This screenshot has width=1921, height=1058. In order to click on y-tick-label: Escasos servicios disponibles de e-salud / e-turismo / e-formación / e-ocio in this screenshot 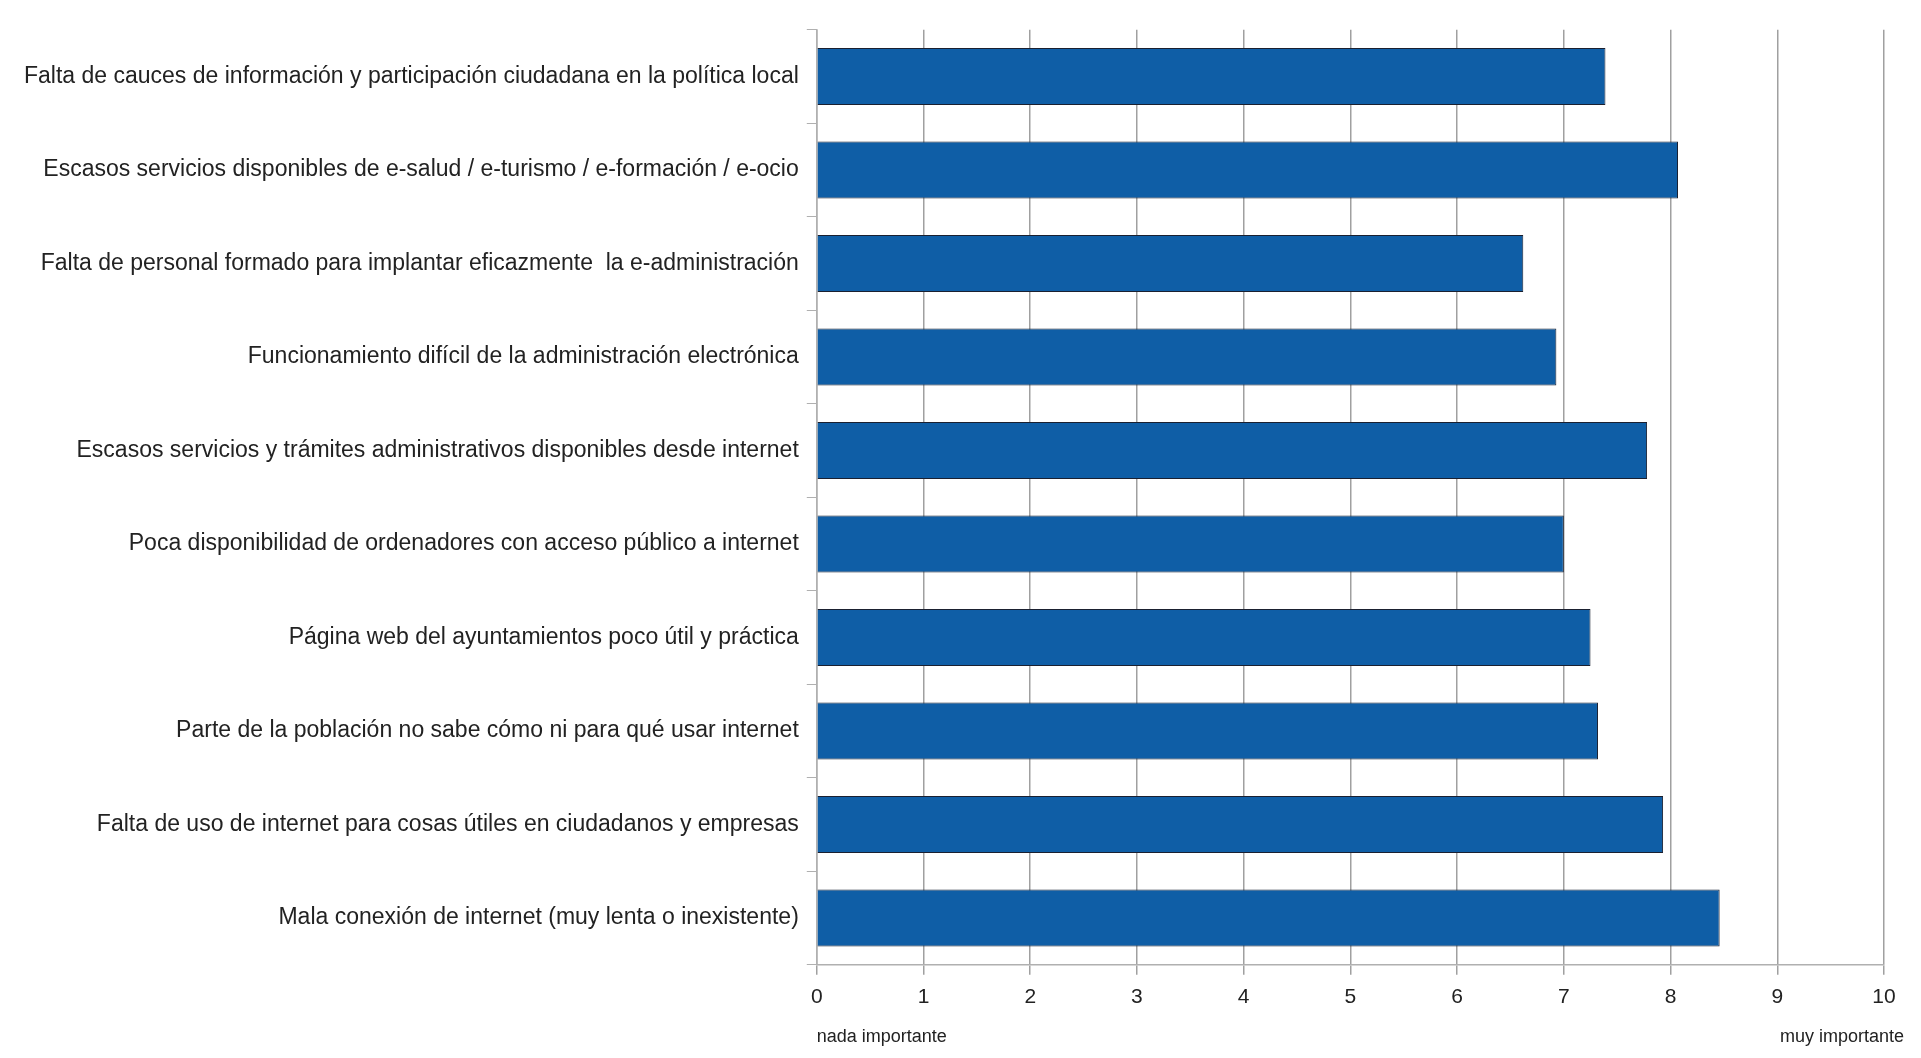, I will do `click(421, 168)`.